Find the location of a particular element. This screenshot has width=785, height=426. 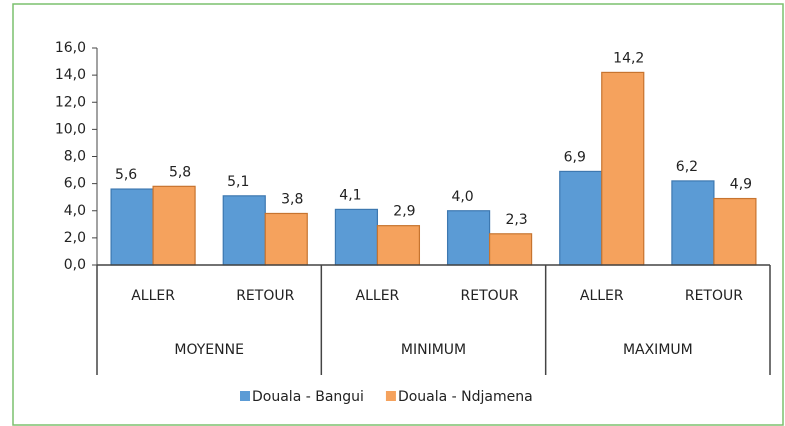

group-label: MINIMUM is located at coordinates (433, 350).